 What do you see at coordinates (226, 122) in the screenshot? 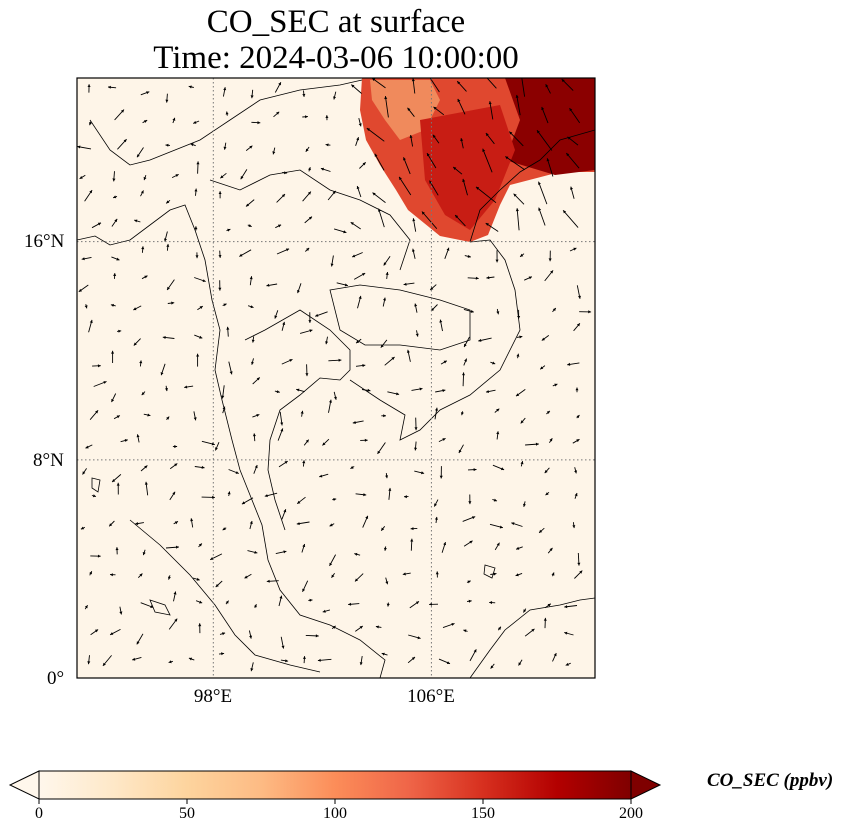
I see `border-north` at bounding box center [226, 122].